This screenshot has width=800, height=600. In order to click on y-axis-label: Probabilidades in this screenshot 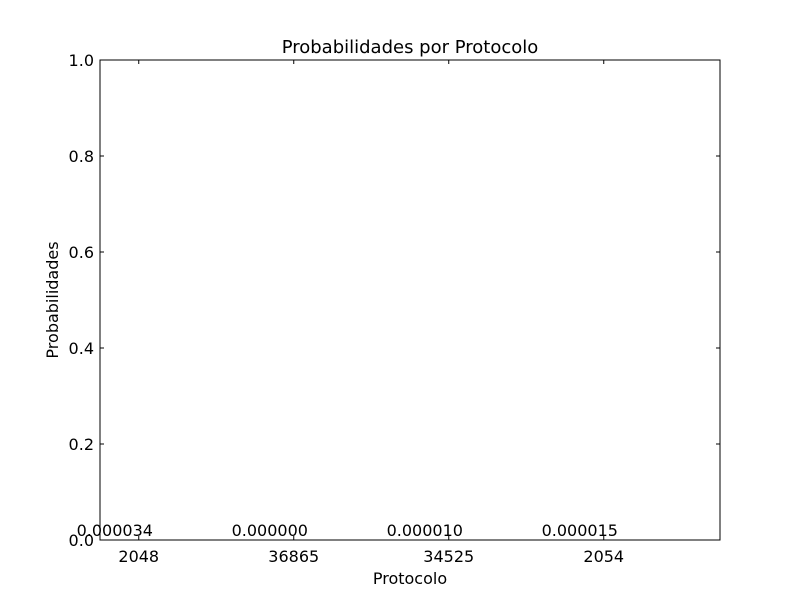, I will do `click(52, 299)`.